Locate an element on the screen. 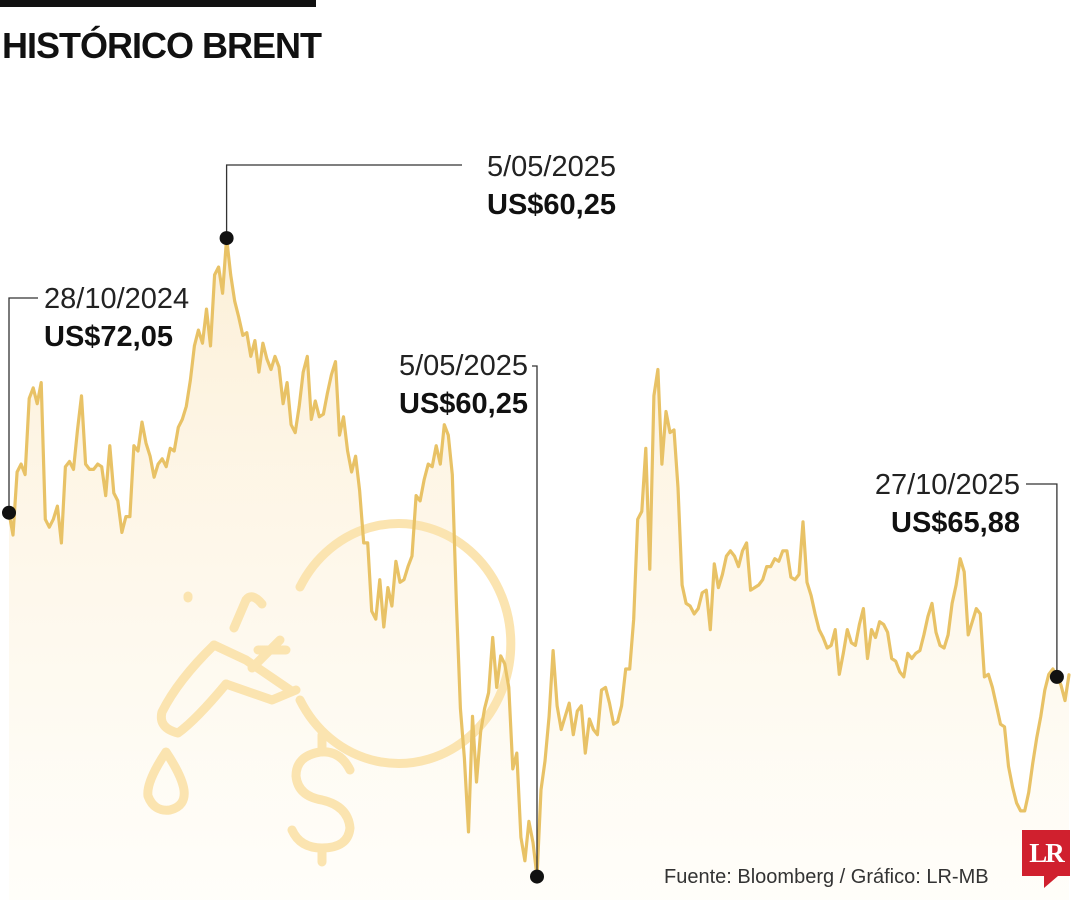 The image size is (1080, 900). callout-date: 28/10/2024 is located at coordinates (116, 299).